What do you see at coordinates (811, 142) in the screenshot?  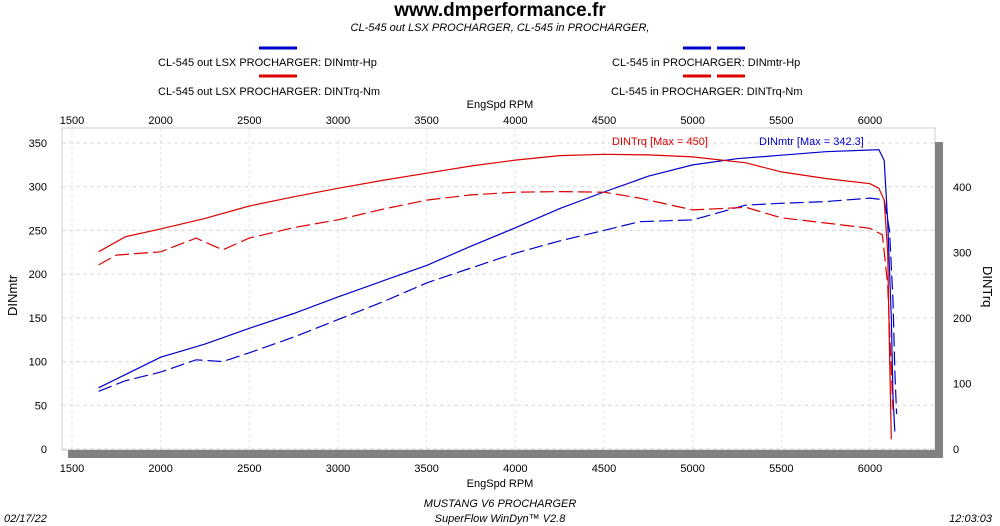 I see `hp-max-annotation: DINmtr [Max = 342.3]` at bounding box center [811, 142].